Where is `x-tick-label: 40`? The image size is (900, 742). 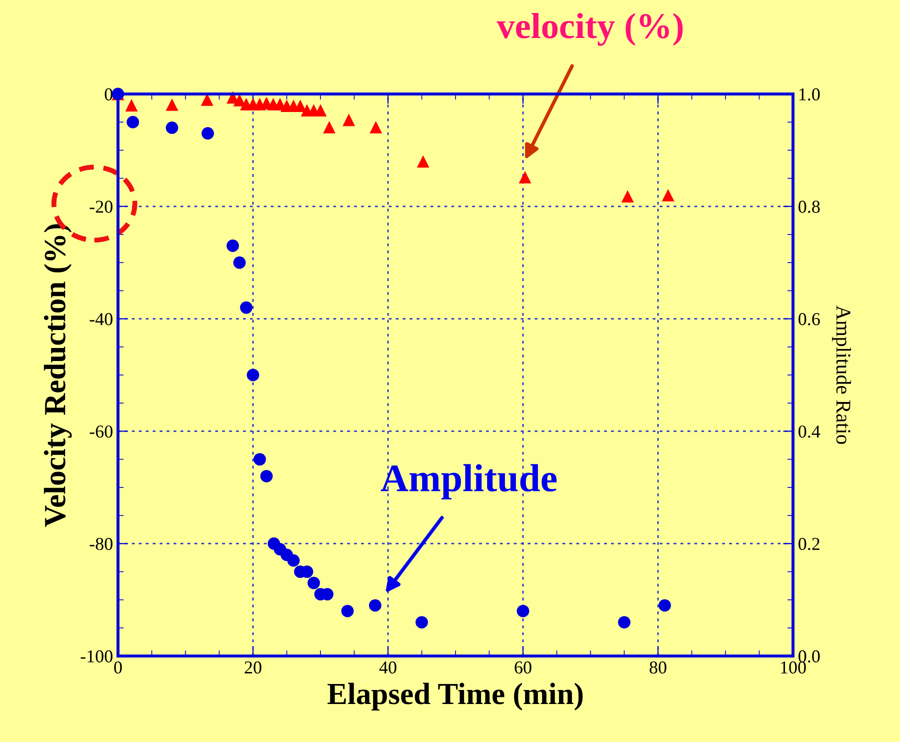 x-tick-label: 40 is located at coordinates (387, 667).